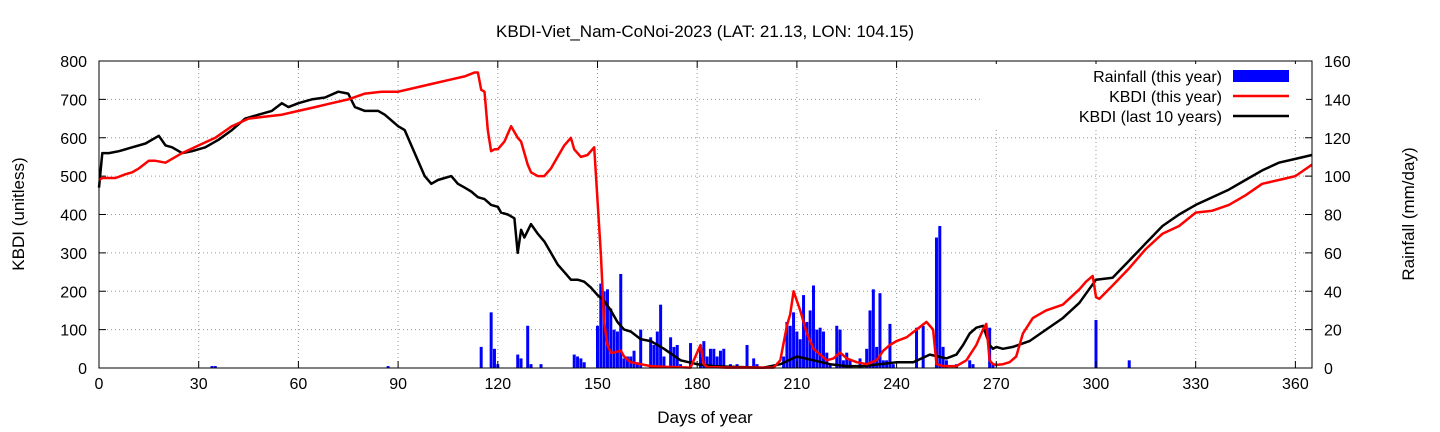 The image size is (1440, 432). Describe the element at coordinates (797, 384) in the screenshot. I see `x-tick-label: 210` at that location.